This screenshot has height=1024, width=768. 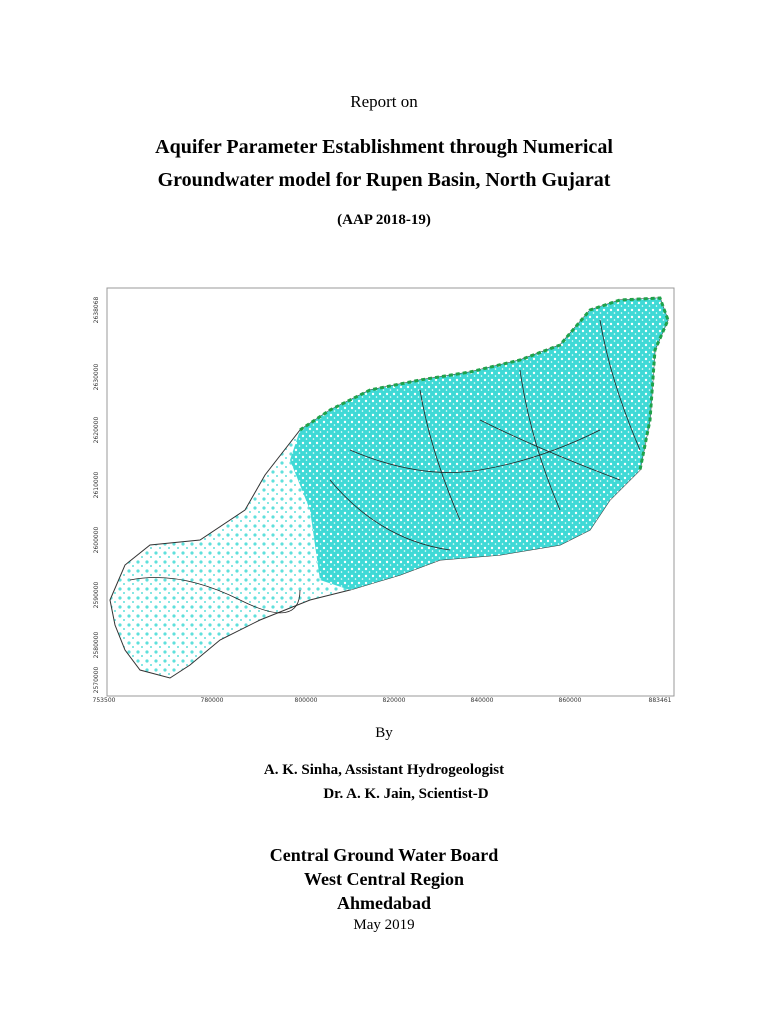 I want to click on x-label: 820000, so click(x=394, y=700).